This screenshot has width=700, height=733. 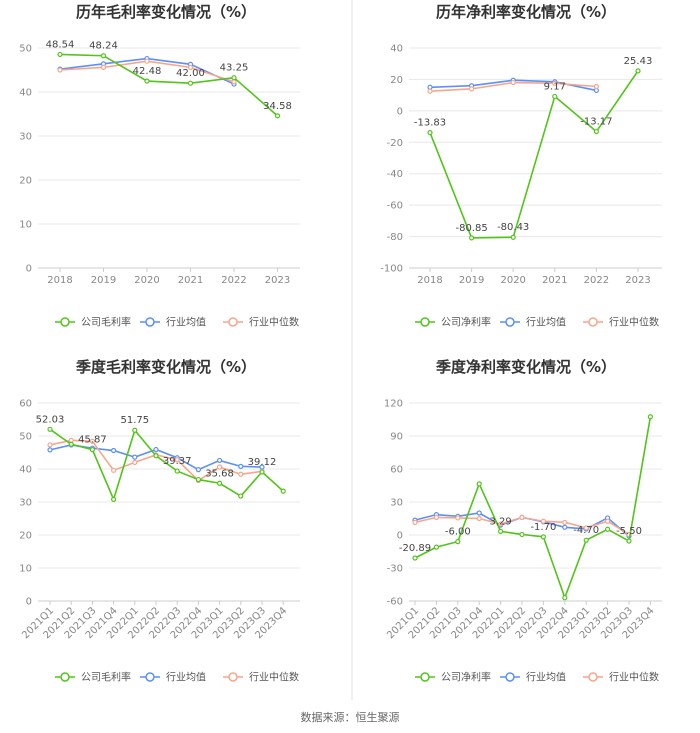 What do you see at coordinates (60, 44) in the screenshot?
I see `data-label: 48.54` at bounding box center [60, 44].